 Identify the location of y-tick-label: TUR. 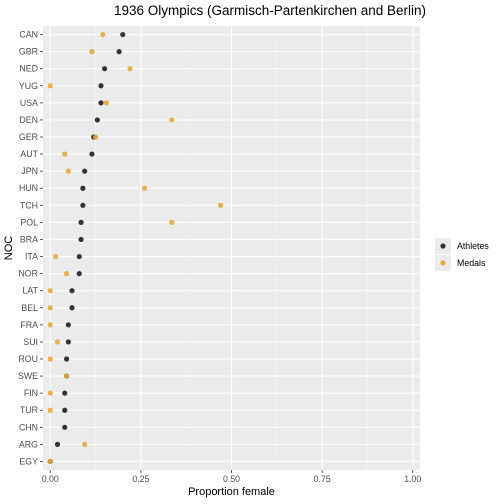
(29, 410).